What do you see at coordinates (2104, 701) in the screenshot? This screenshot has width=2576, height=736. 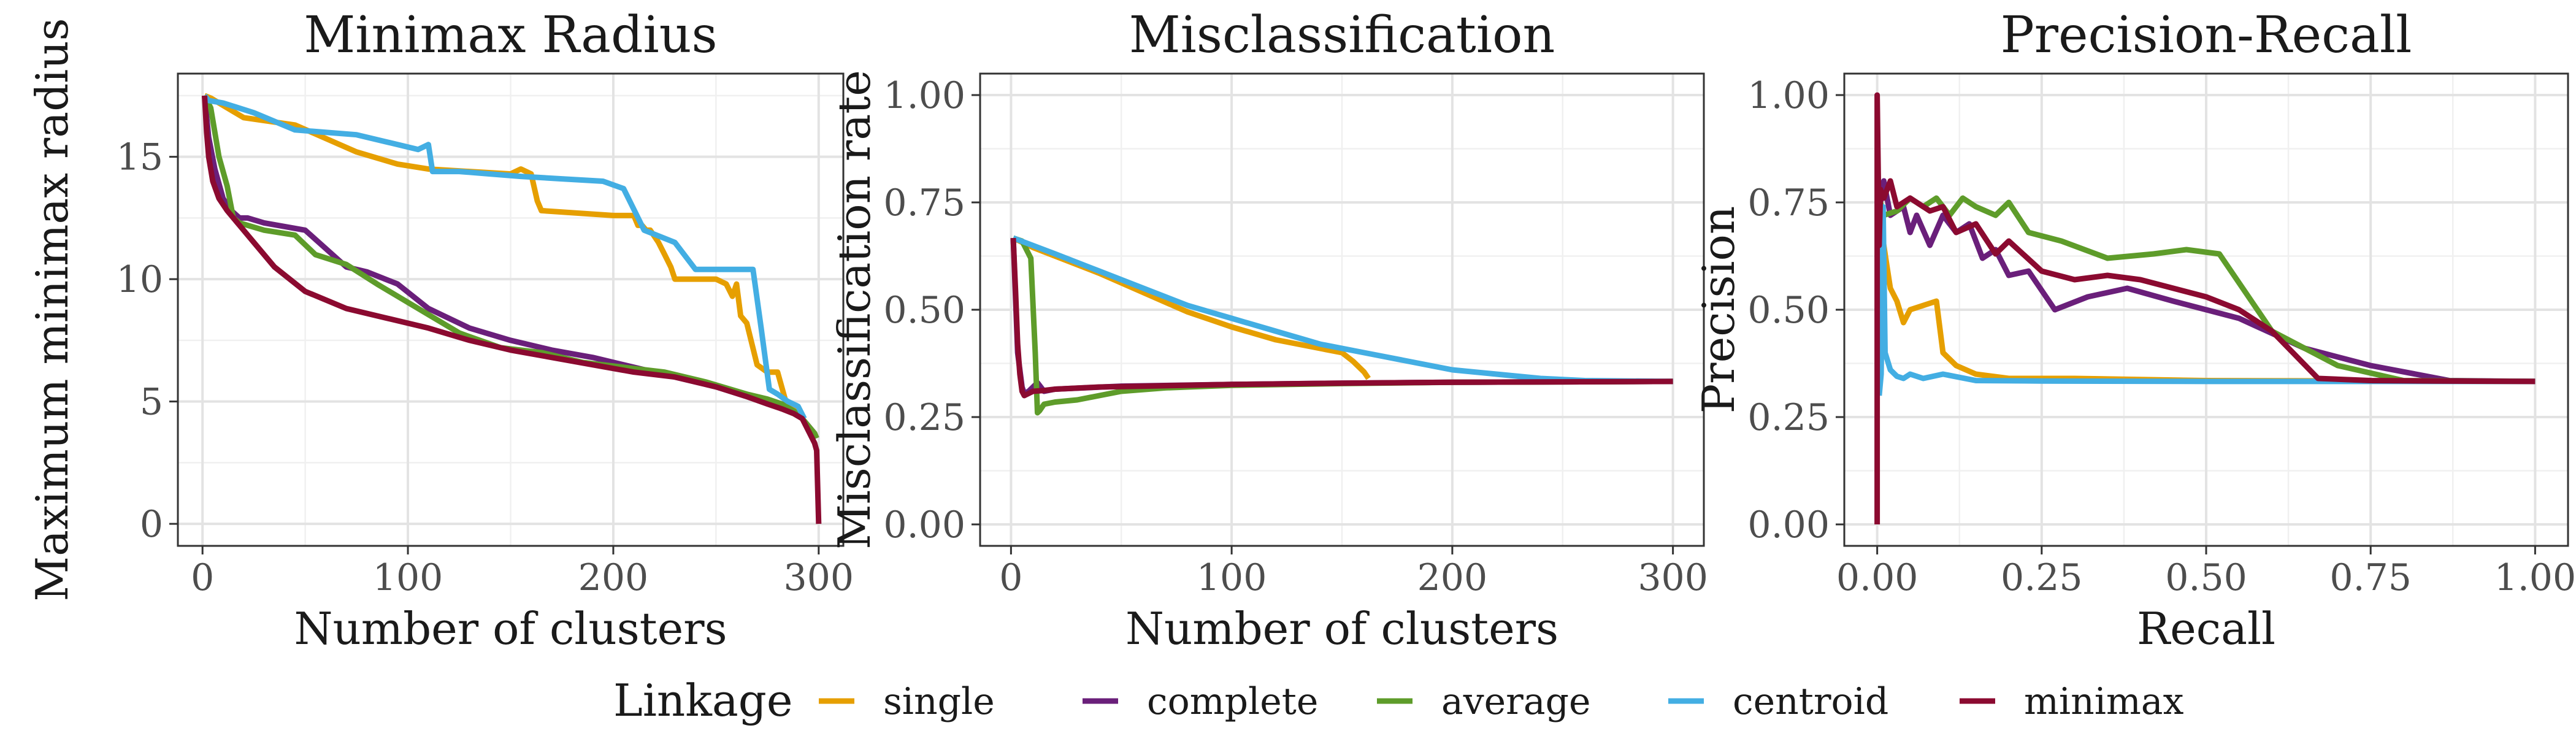 I see `legend-label: minimax` at bounding box center [2104, 701].